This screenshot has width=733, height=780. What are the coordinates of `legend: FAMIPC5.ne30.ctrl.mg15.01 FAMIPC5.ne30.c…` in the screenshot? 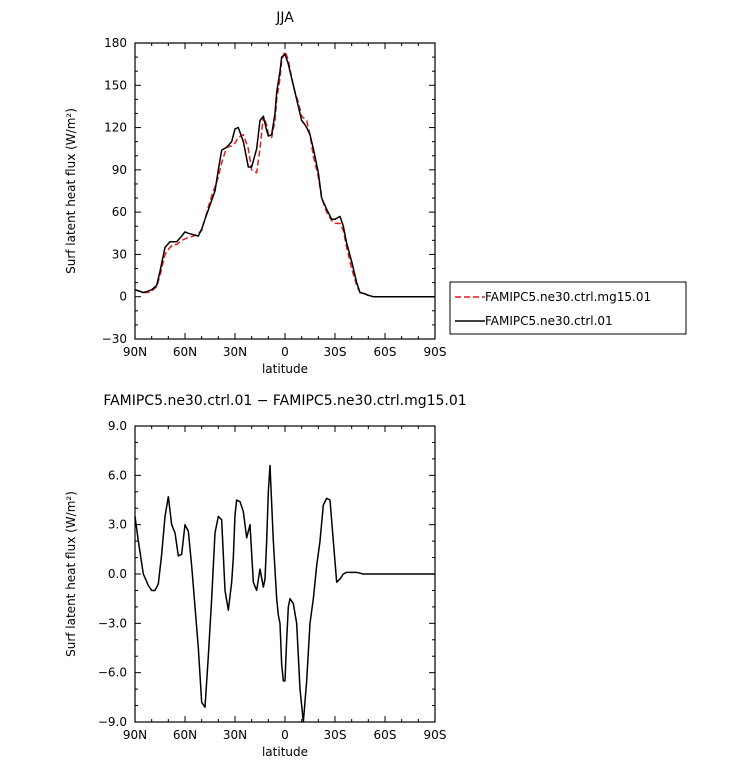 It's located at (568, 308).